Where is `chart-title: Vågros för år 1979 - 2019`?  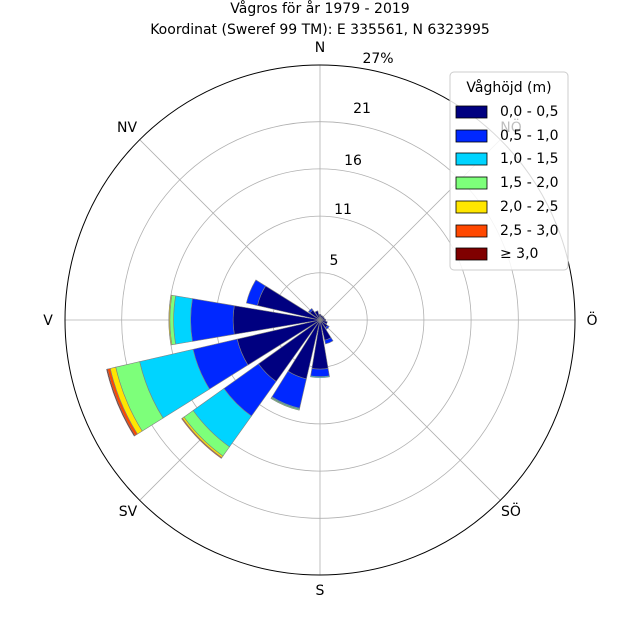 chart-title: Vågros för år 1979 - 2019 is located at coordinates (319, 8).